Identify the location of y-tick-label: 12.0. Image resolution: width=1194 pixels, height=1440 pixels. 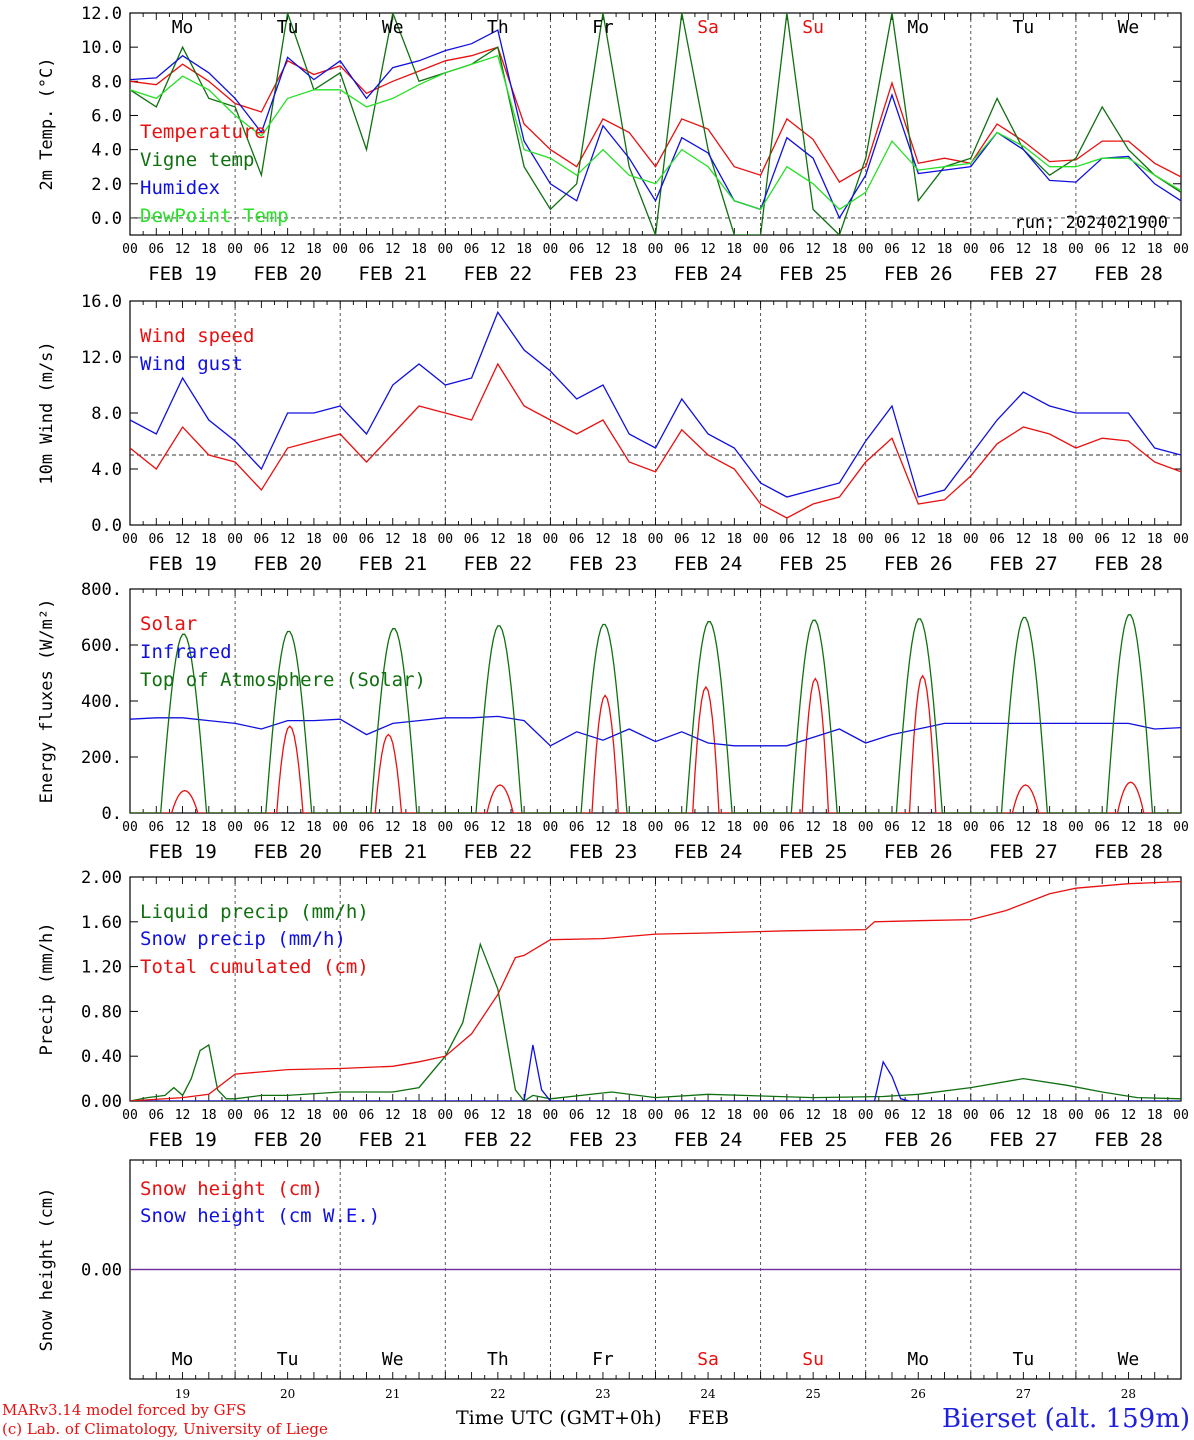
(101, 358).